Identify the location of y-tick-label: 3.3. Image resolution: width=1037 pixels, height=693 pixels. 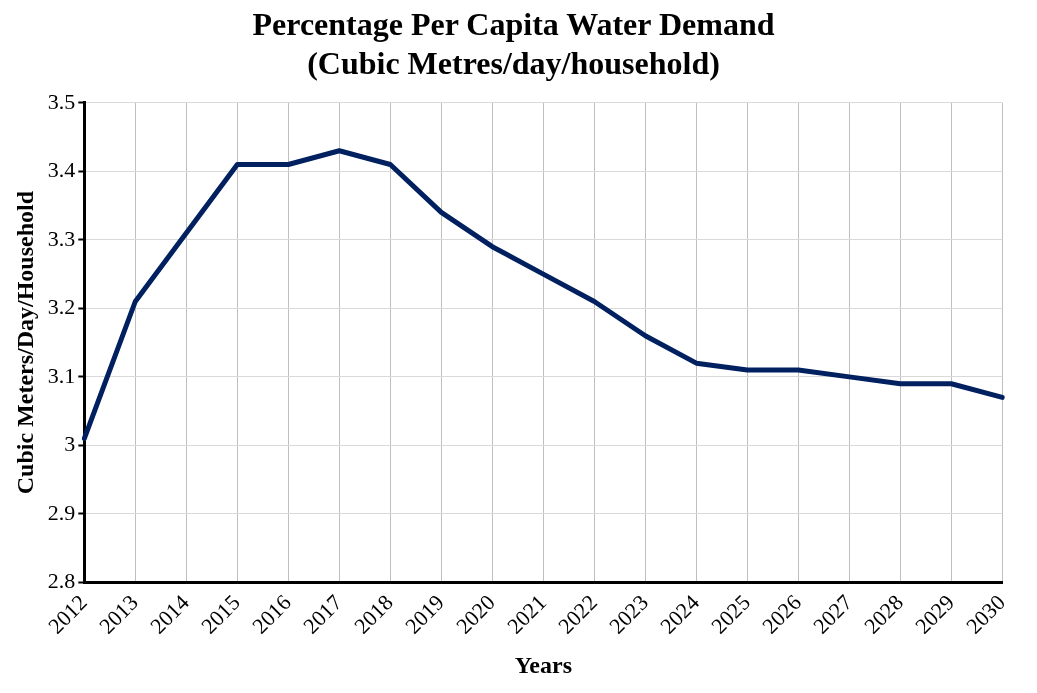
(61, 238).